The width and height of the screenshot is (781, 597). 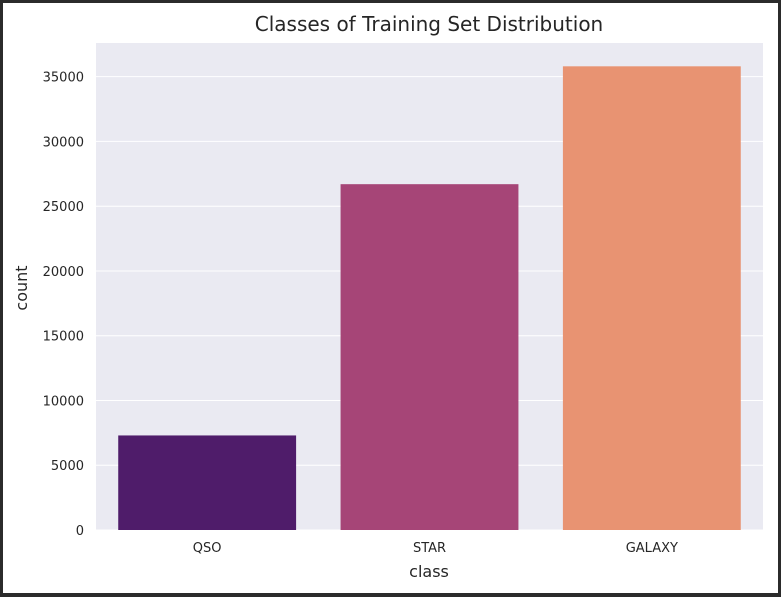 I want to click on y-tick-label: 15000, so click(x=63, y=337).